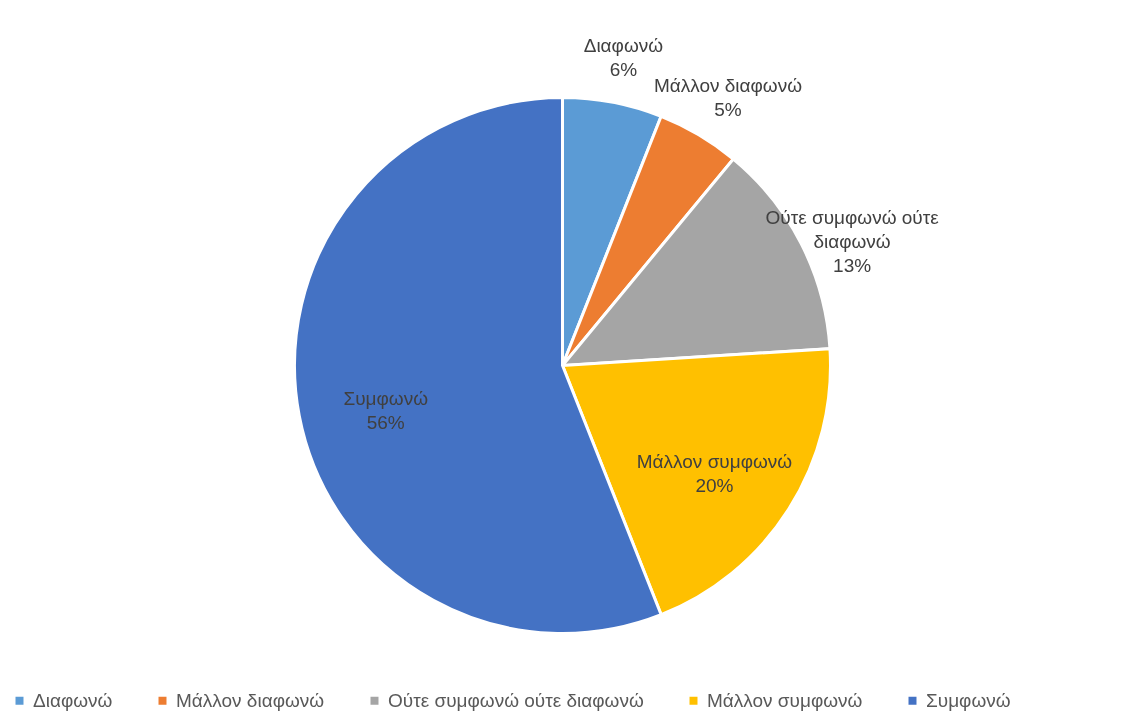 The width and height of the screenshot is (1125, 721). What do you see at coordinates (623, 46) in the screenshot?
I see `slice-label: Διαφωνώ` at bounding box center [623, 46].